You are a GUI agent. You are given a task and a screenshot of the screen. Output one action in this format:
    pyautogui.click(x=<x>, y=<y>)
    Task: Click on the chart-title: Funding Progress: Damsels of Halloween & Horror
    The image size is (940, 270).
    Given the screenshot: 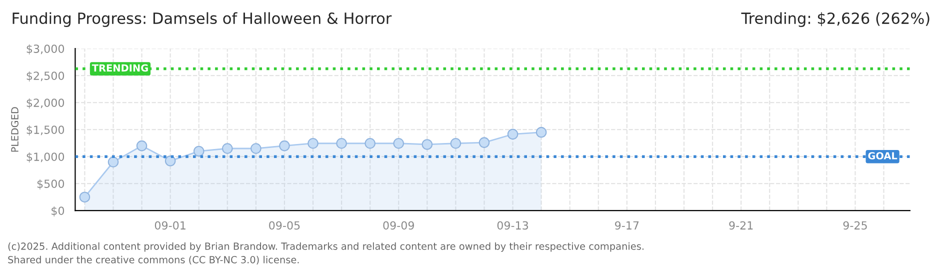 What is the action you would take?
    pyautogui.click(x=202, y=19)
    